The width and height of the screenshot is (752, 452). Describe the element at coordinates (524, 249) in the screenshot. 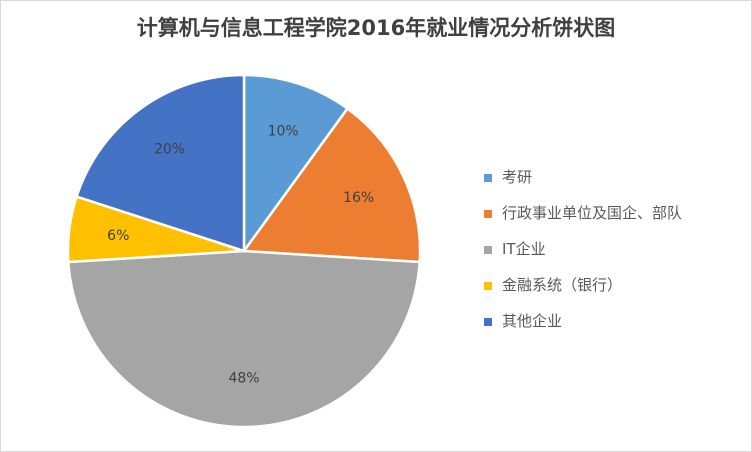

I see `legend-label: IT企业` at that location.